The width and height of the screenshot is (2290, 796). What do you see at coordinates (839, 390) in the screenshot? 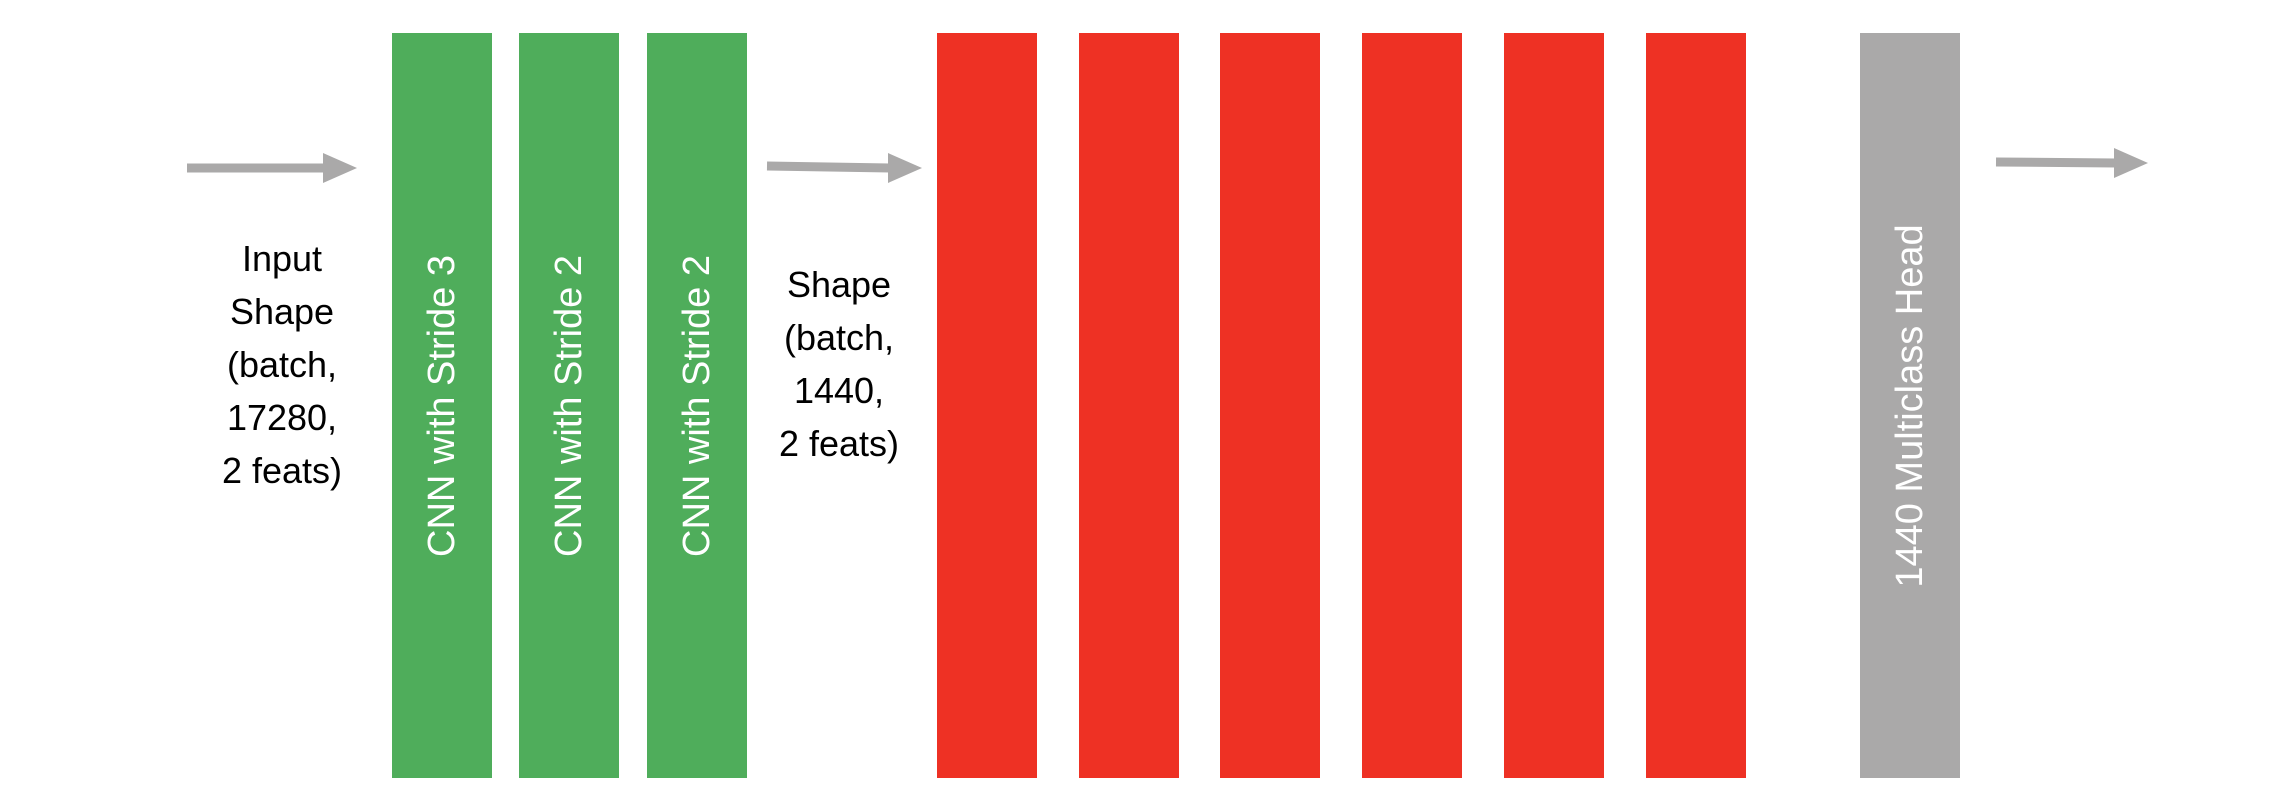
I see `mid-shape-line: 1440,` at bounding box center [839, 390].